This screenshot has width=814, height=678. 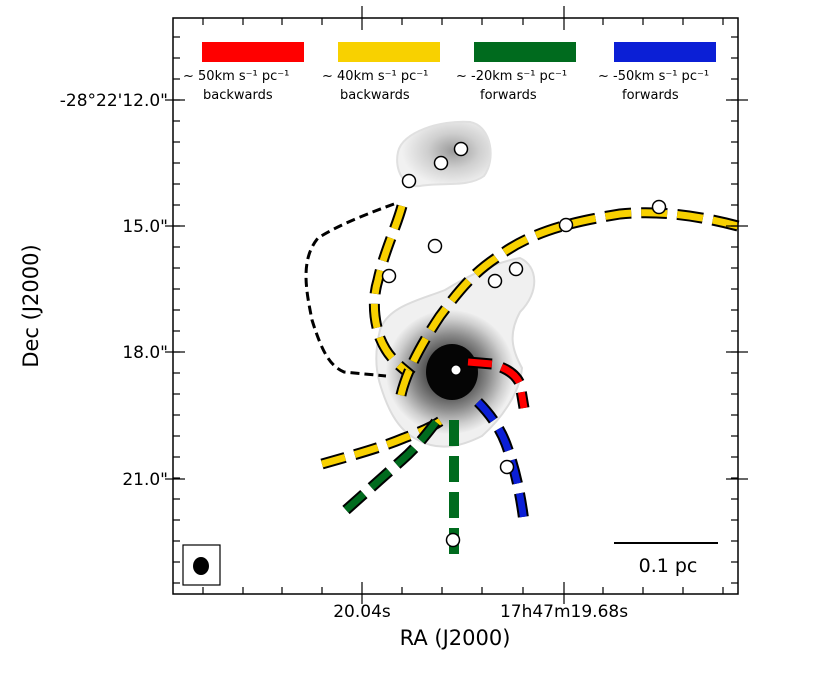 I want to click on legend-swatch-yellow, so click(x=389, y=52).